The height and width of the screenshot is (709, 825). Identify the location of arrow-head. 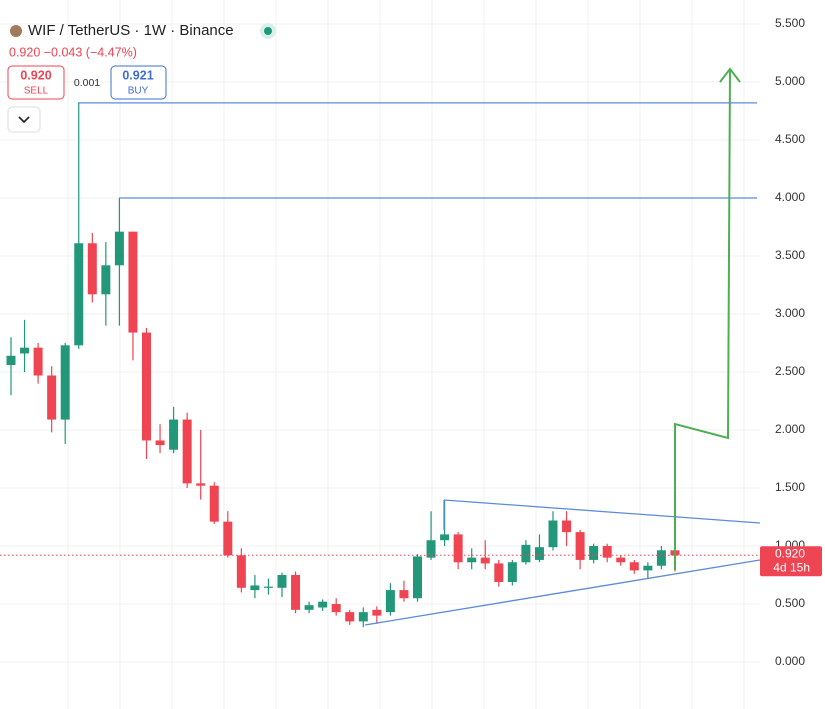
(730, 75).